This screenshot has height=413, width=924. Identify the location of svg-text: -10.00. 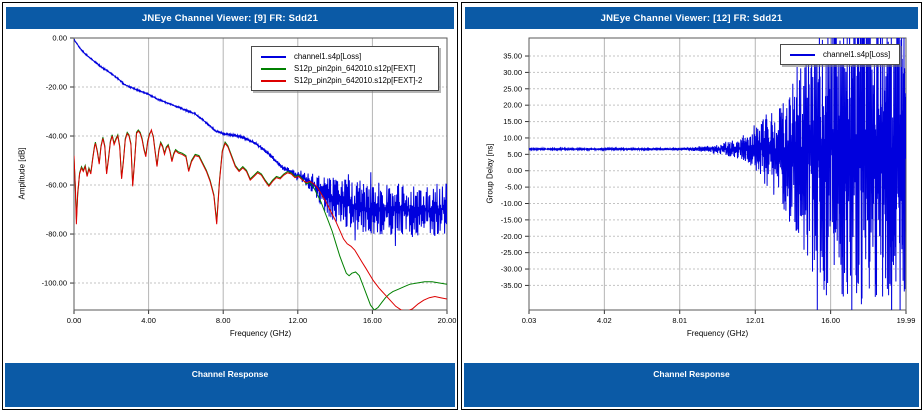
(511, 203).